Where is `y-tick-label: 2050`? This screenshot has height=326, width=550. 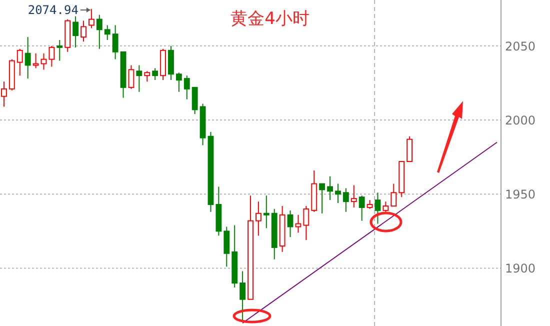
y-tick-label: 2050 is located at coordinates (520, 46).